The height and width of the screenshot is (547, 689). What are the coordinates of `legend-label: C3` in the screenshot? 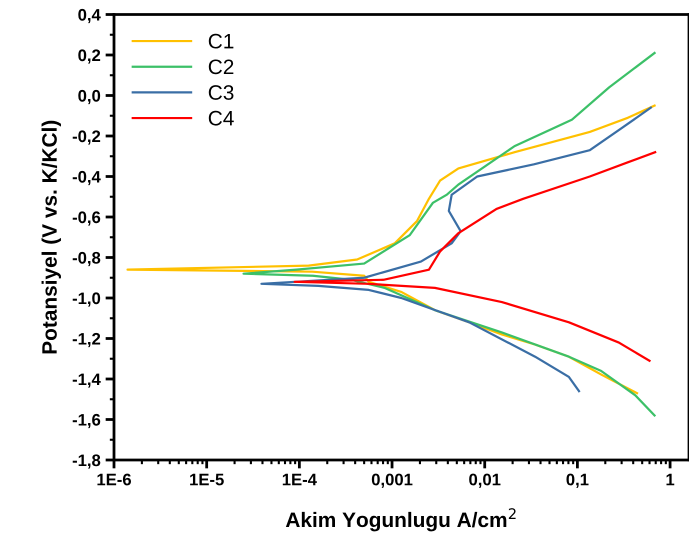 It's located at (221, 92).